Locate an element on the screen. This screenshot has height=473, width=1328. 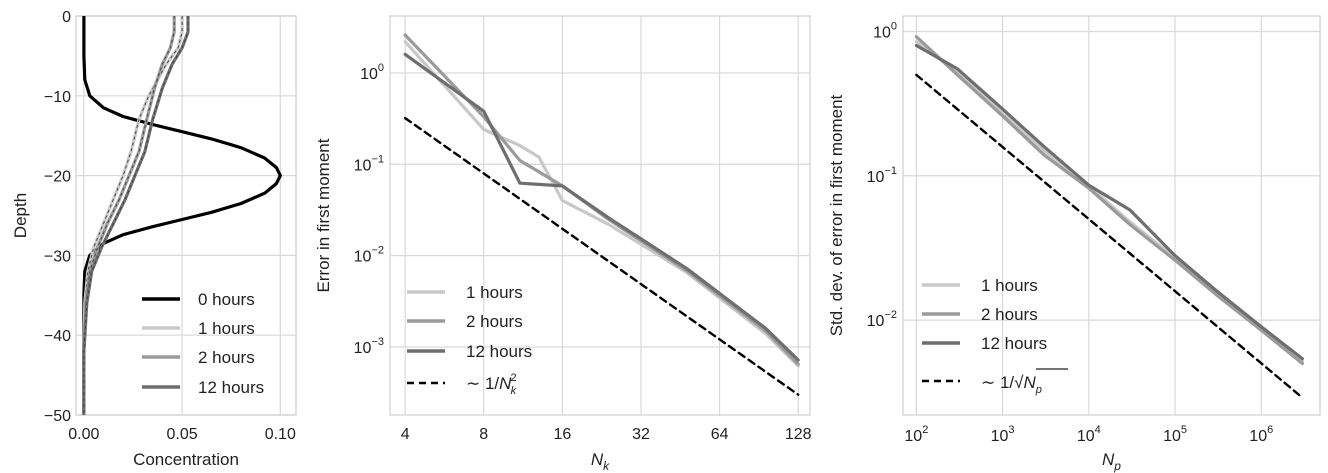
y-tick-labels: 0 −10 −20 −30 −40 −50 is located at coordinates (57, 217).